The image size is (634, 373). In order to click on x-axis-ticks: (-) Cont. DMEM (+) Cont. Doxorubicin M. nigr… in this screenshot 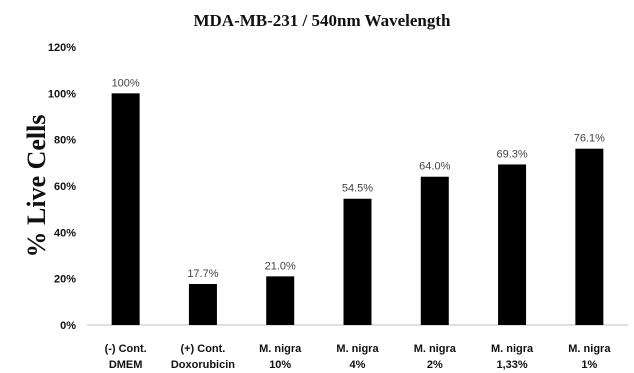, I will do `click(358, 357)`.